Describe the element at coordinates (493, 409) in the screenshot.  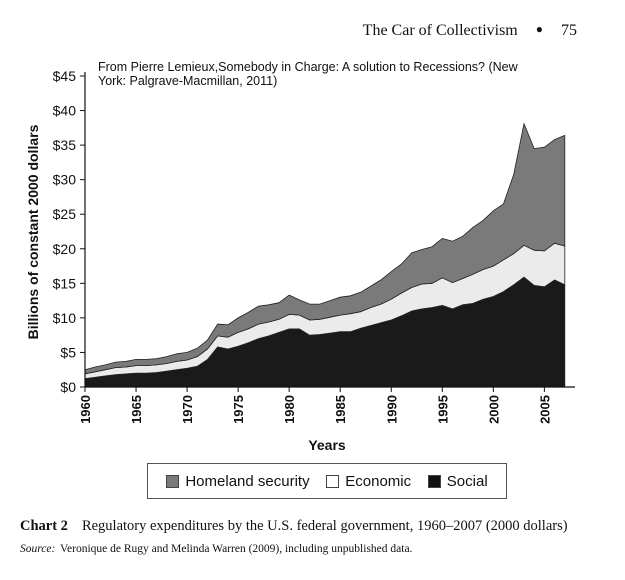
I see `x-tick-label: 2000` at that location.